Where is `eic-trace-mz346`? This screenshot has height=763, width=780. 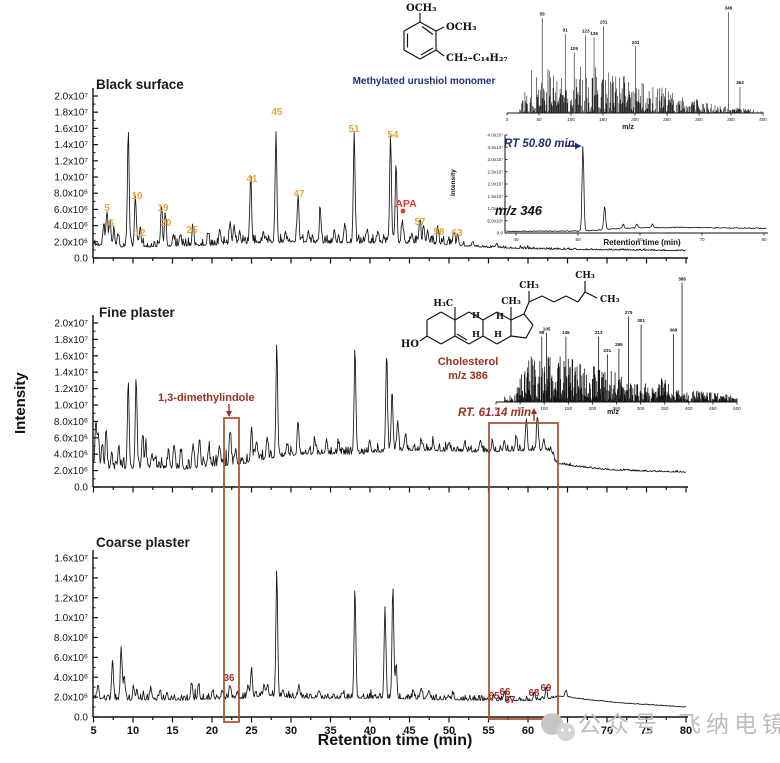 eic-trace-mz346 is located at coordinates (636, 189).